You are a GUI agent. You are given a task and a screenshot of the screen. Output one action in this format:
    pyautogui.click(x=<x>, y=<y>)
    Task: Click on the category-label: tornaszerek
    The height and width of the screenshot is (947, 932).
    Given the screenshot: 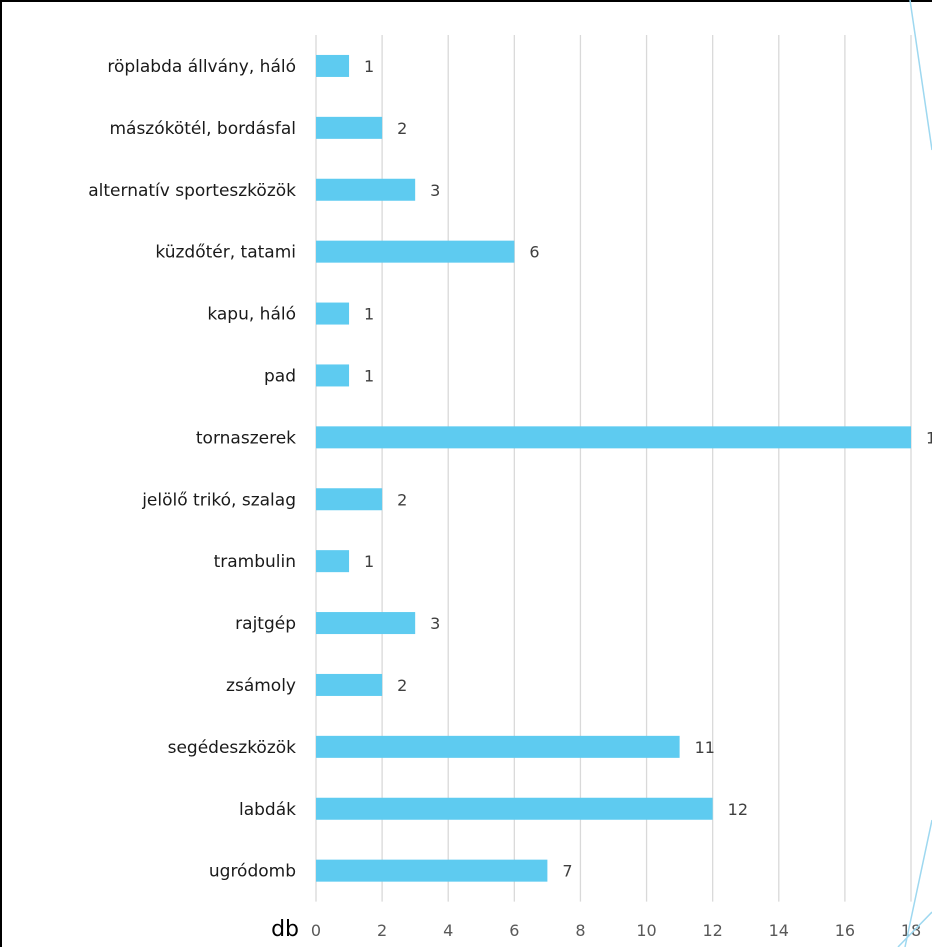 What is the action you would take?
    pyautogui.click(x=246, y=438)
    